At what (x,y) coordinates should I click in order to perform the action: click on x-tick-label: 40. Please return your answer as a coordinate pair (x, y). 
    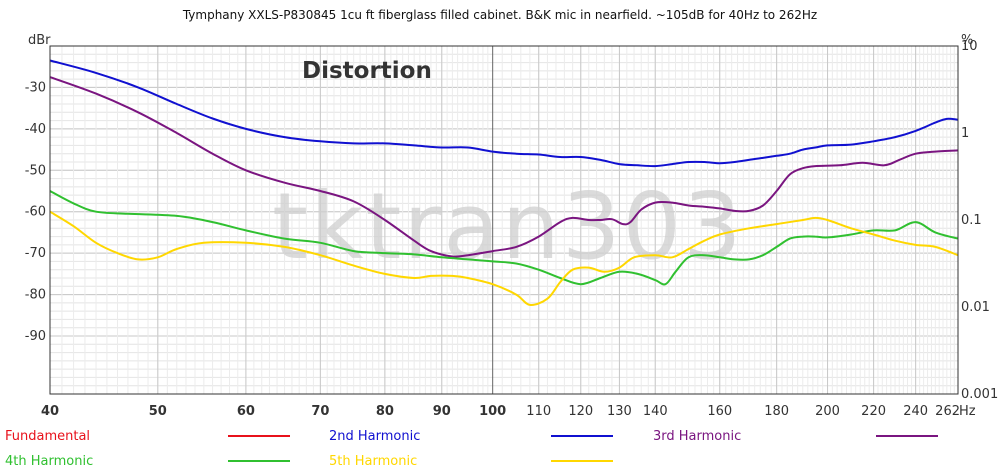
    Looking at the image, I should click on (50, 411).